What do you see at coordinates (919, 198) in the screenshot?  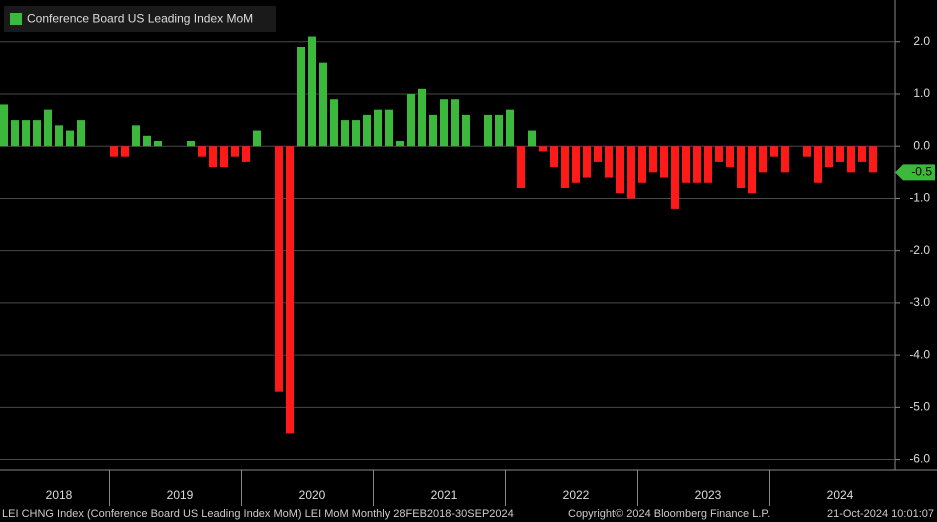 I see `y-tick-label: -1.0` at bounding box center [919, 198].